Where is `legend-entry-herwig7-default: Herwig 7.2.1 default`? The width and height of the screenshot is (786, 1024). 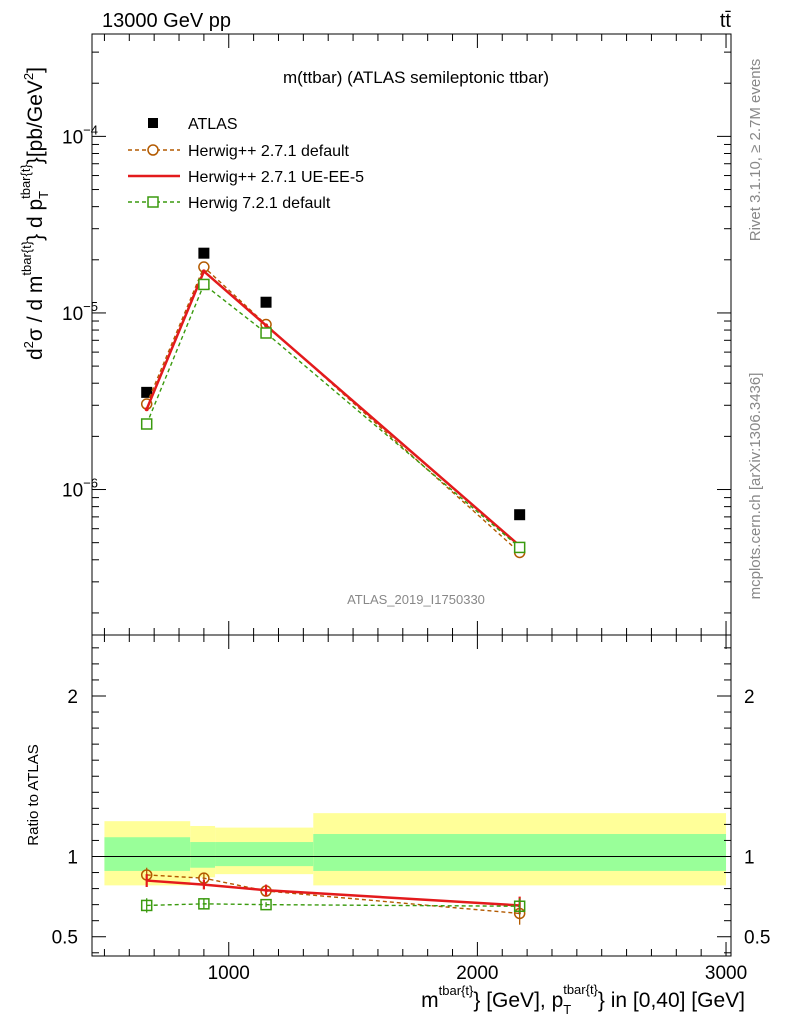
legend-entry-herwig7-default: Herwig 7.2.1 default is located at coordinates (229, 203).